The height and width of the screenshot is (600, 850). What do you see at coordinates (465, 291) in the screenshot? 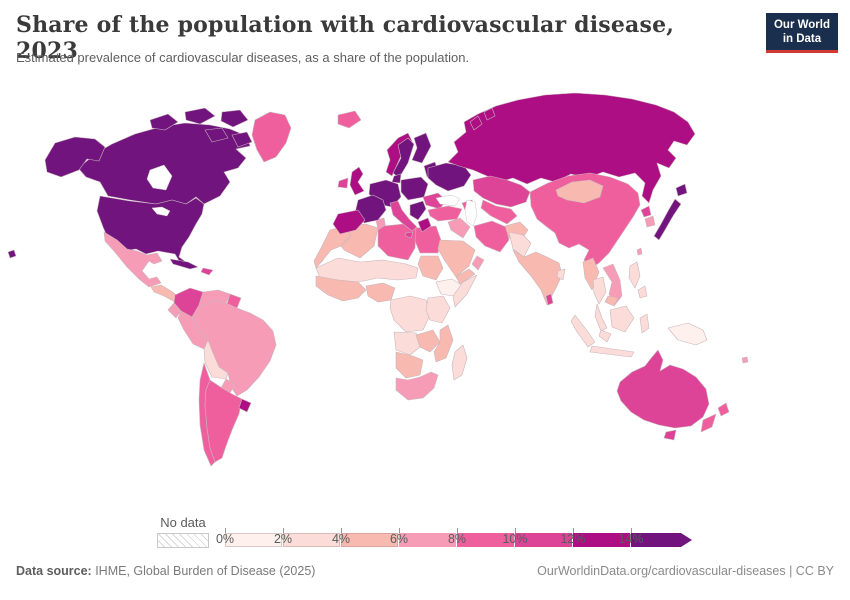
I see `region-somalia` at bounding box center [465, 291].